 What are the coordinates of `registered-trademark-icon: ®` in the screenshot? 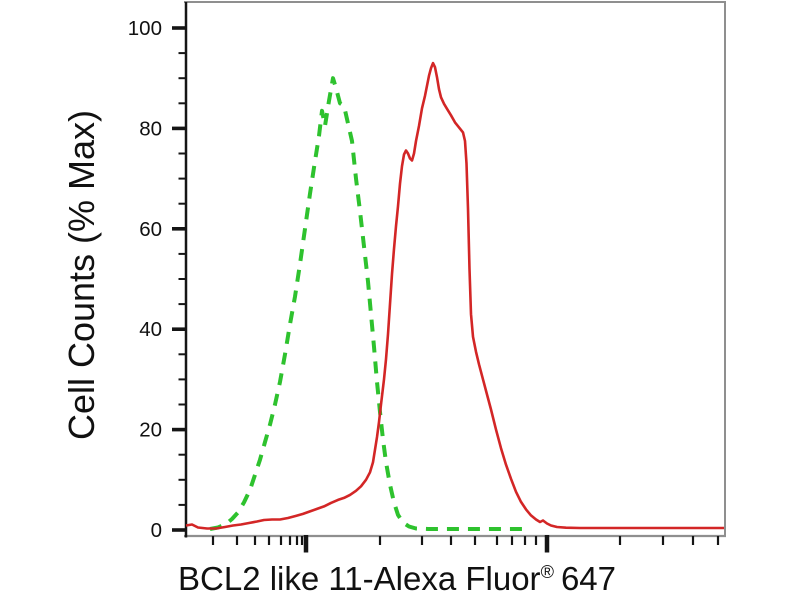 It's located at (547, 572).